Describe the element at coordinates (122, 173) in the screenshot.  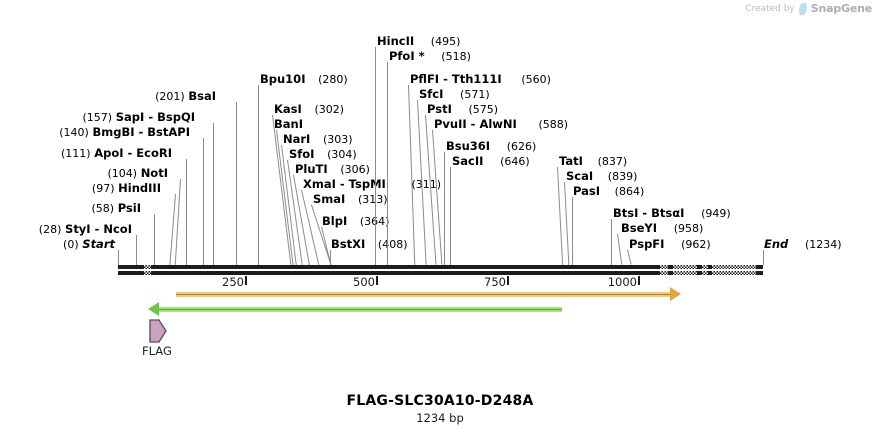
I see `enzyme-position: (104)` at that location.